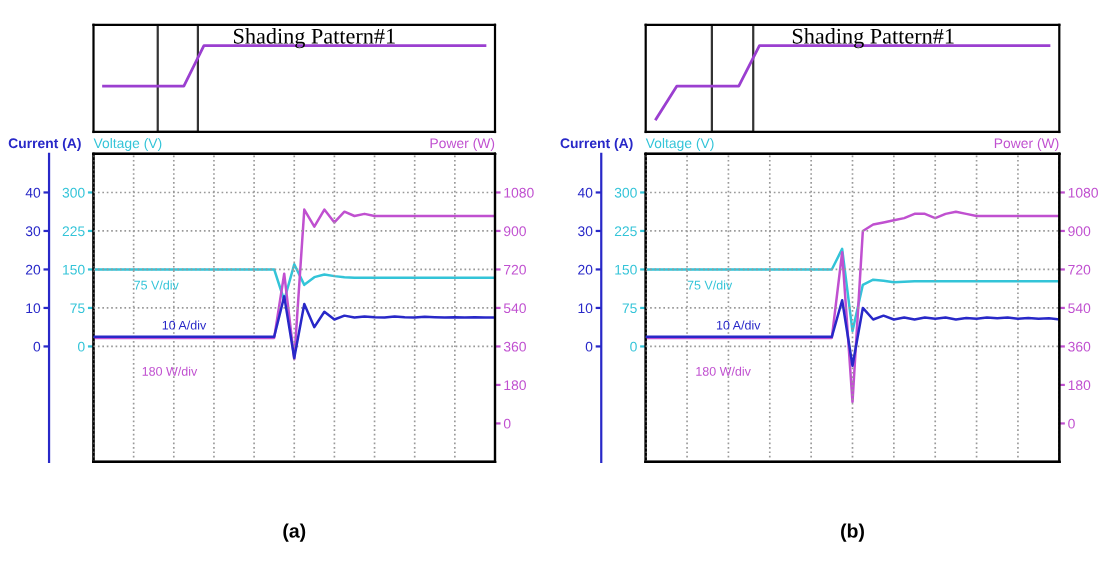 The width and height of the screenshot is (1100, 564). What do you see at coordinates (294, 532) in the screenshot?
I see `text: (a)` at bounding box center [294, 532].